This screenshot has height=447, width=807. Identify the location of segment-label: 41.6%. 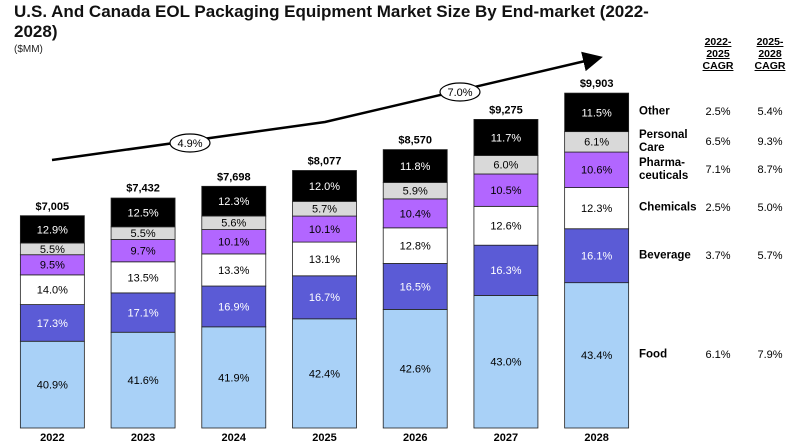
(142, 381).